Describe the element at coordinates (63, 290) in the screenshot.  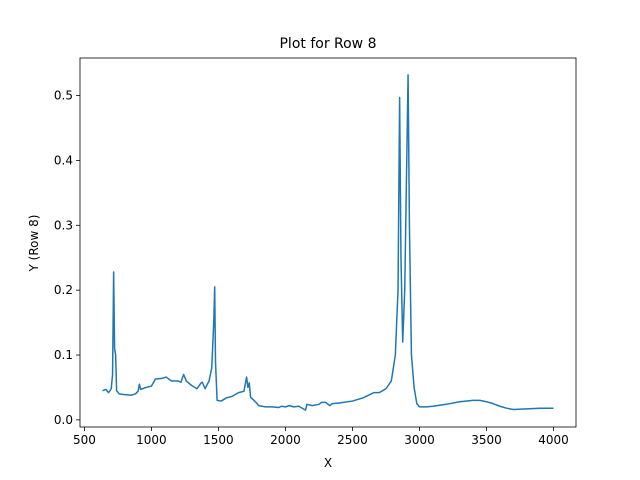
I see `y-tick-label: 0.2` at that location.